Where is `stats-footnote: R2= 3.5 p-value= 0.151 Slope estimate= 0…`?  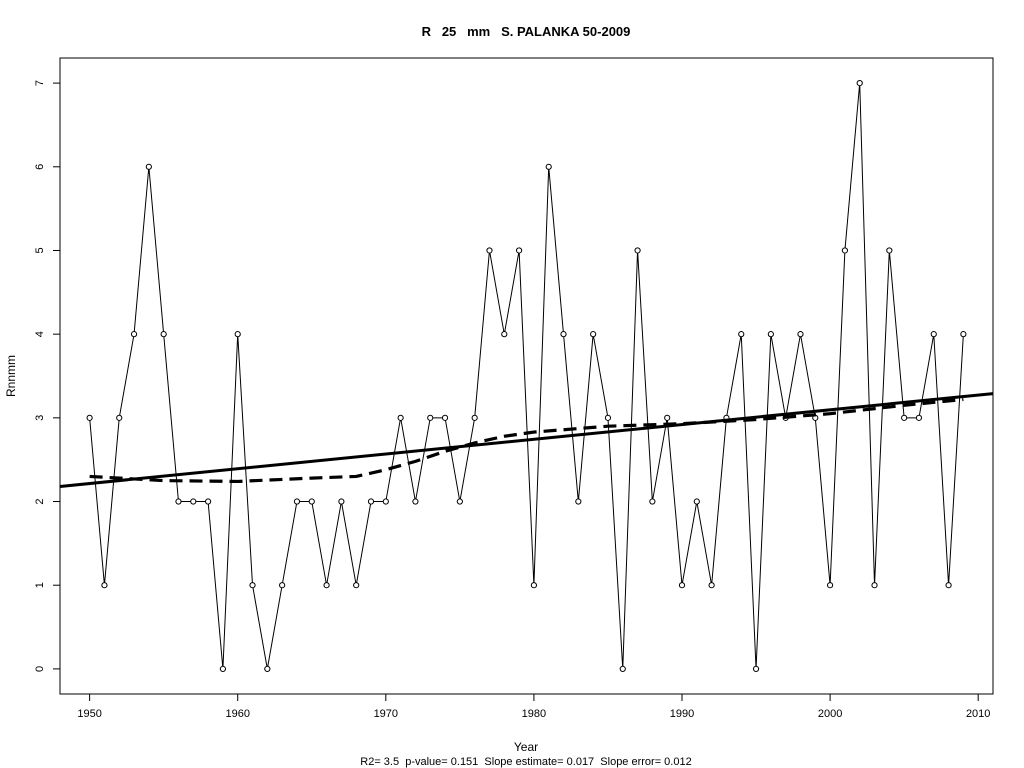 stats-footnote: R2= 3.5 p-value= 0.151 Slope estimate= 0… is located at coordinates (525, 762).